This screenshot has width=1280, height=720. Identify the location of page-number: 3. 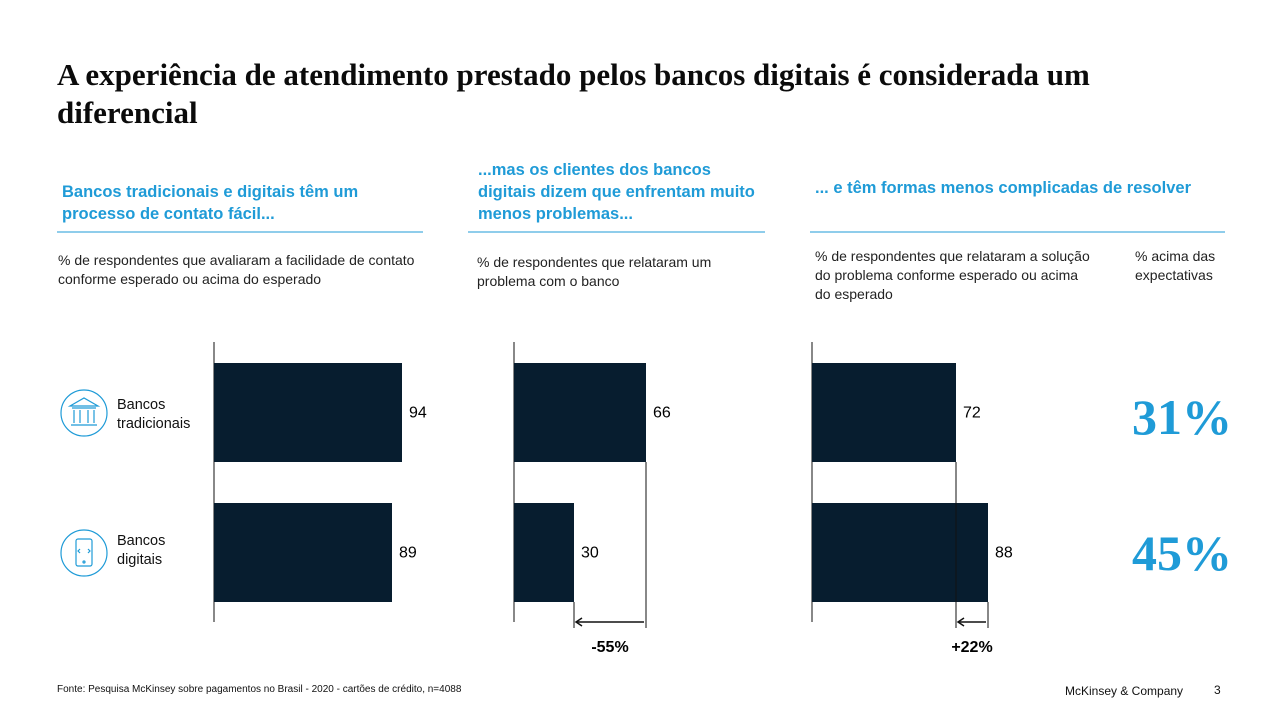
(1217, 690).